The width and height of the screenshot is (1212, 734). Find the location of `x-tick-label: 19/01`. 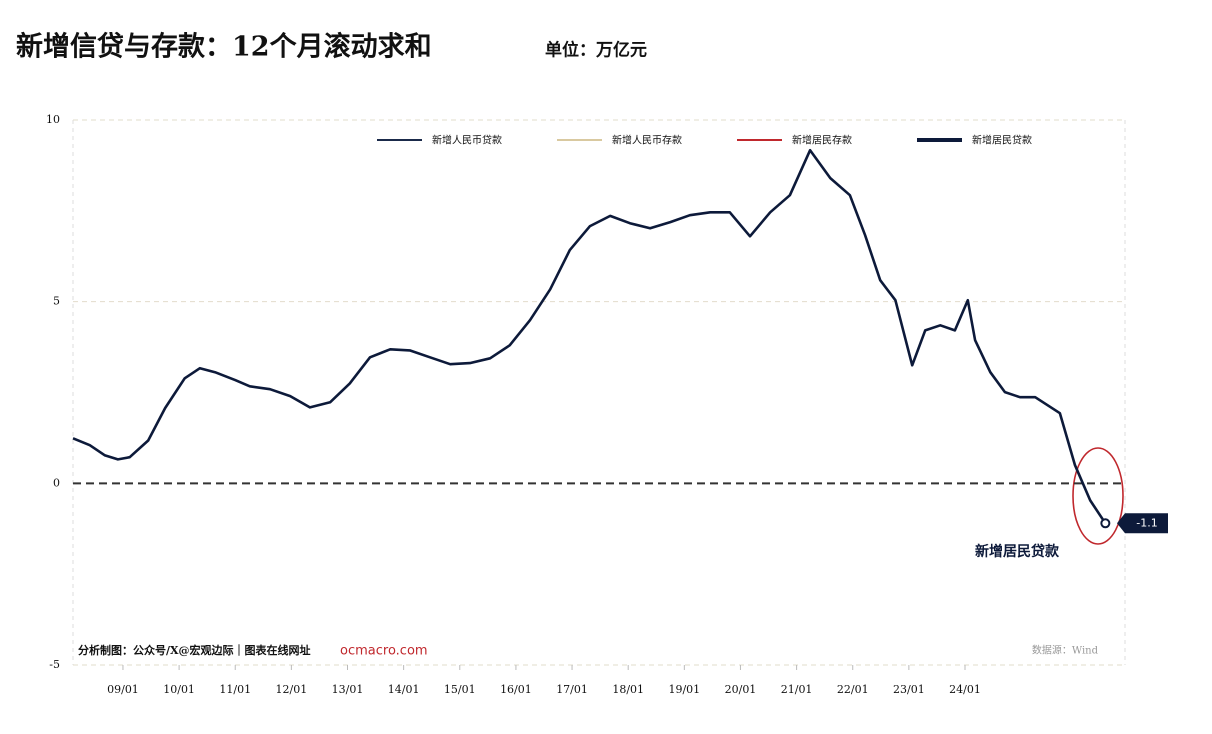

x-tick-label: 19/01 is located at coordinates (684, 689).